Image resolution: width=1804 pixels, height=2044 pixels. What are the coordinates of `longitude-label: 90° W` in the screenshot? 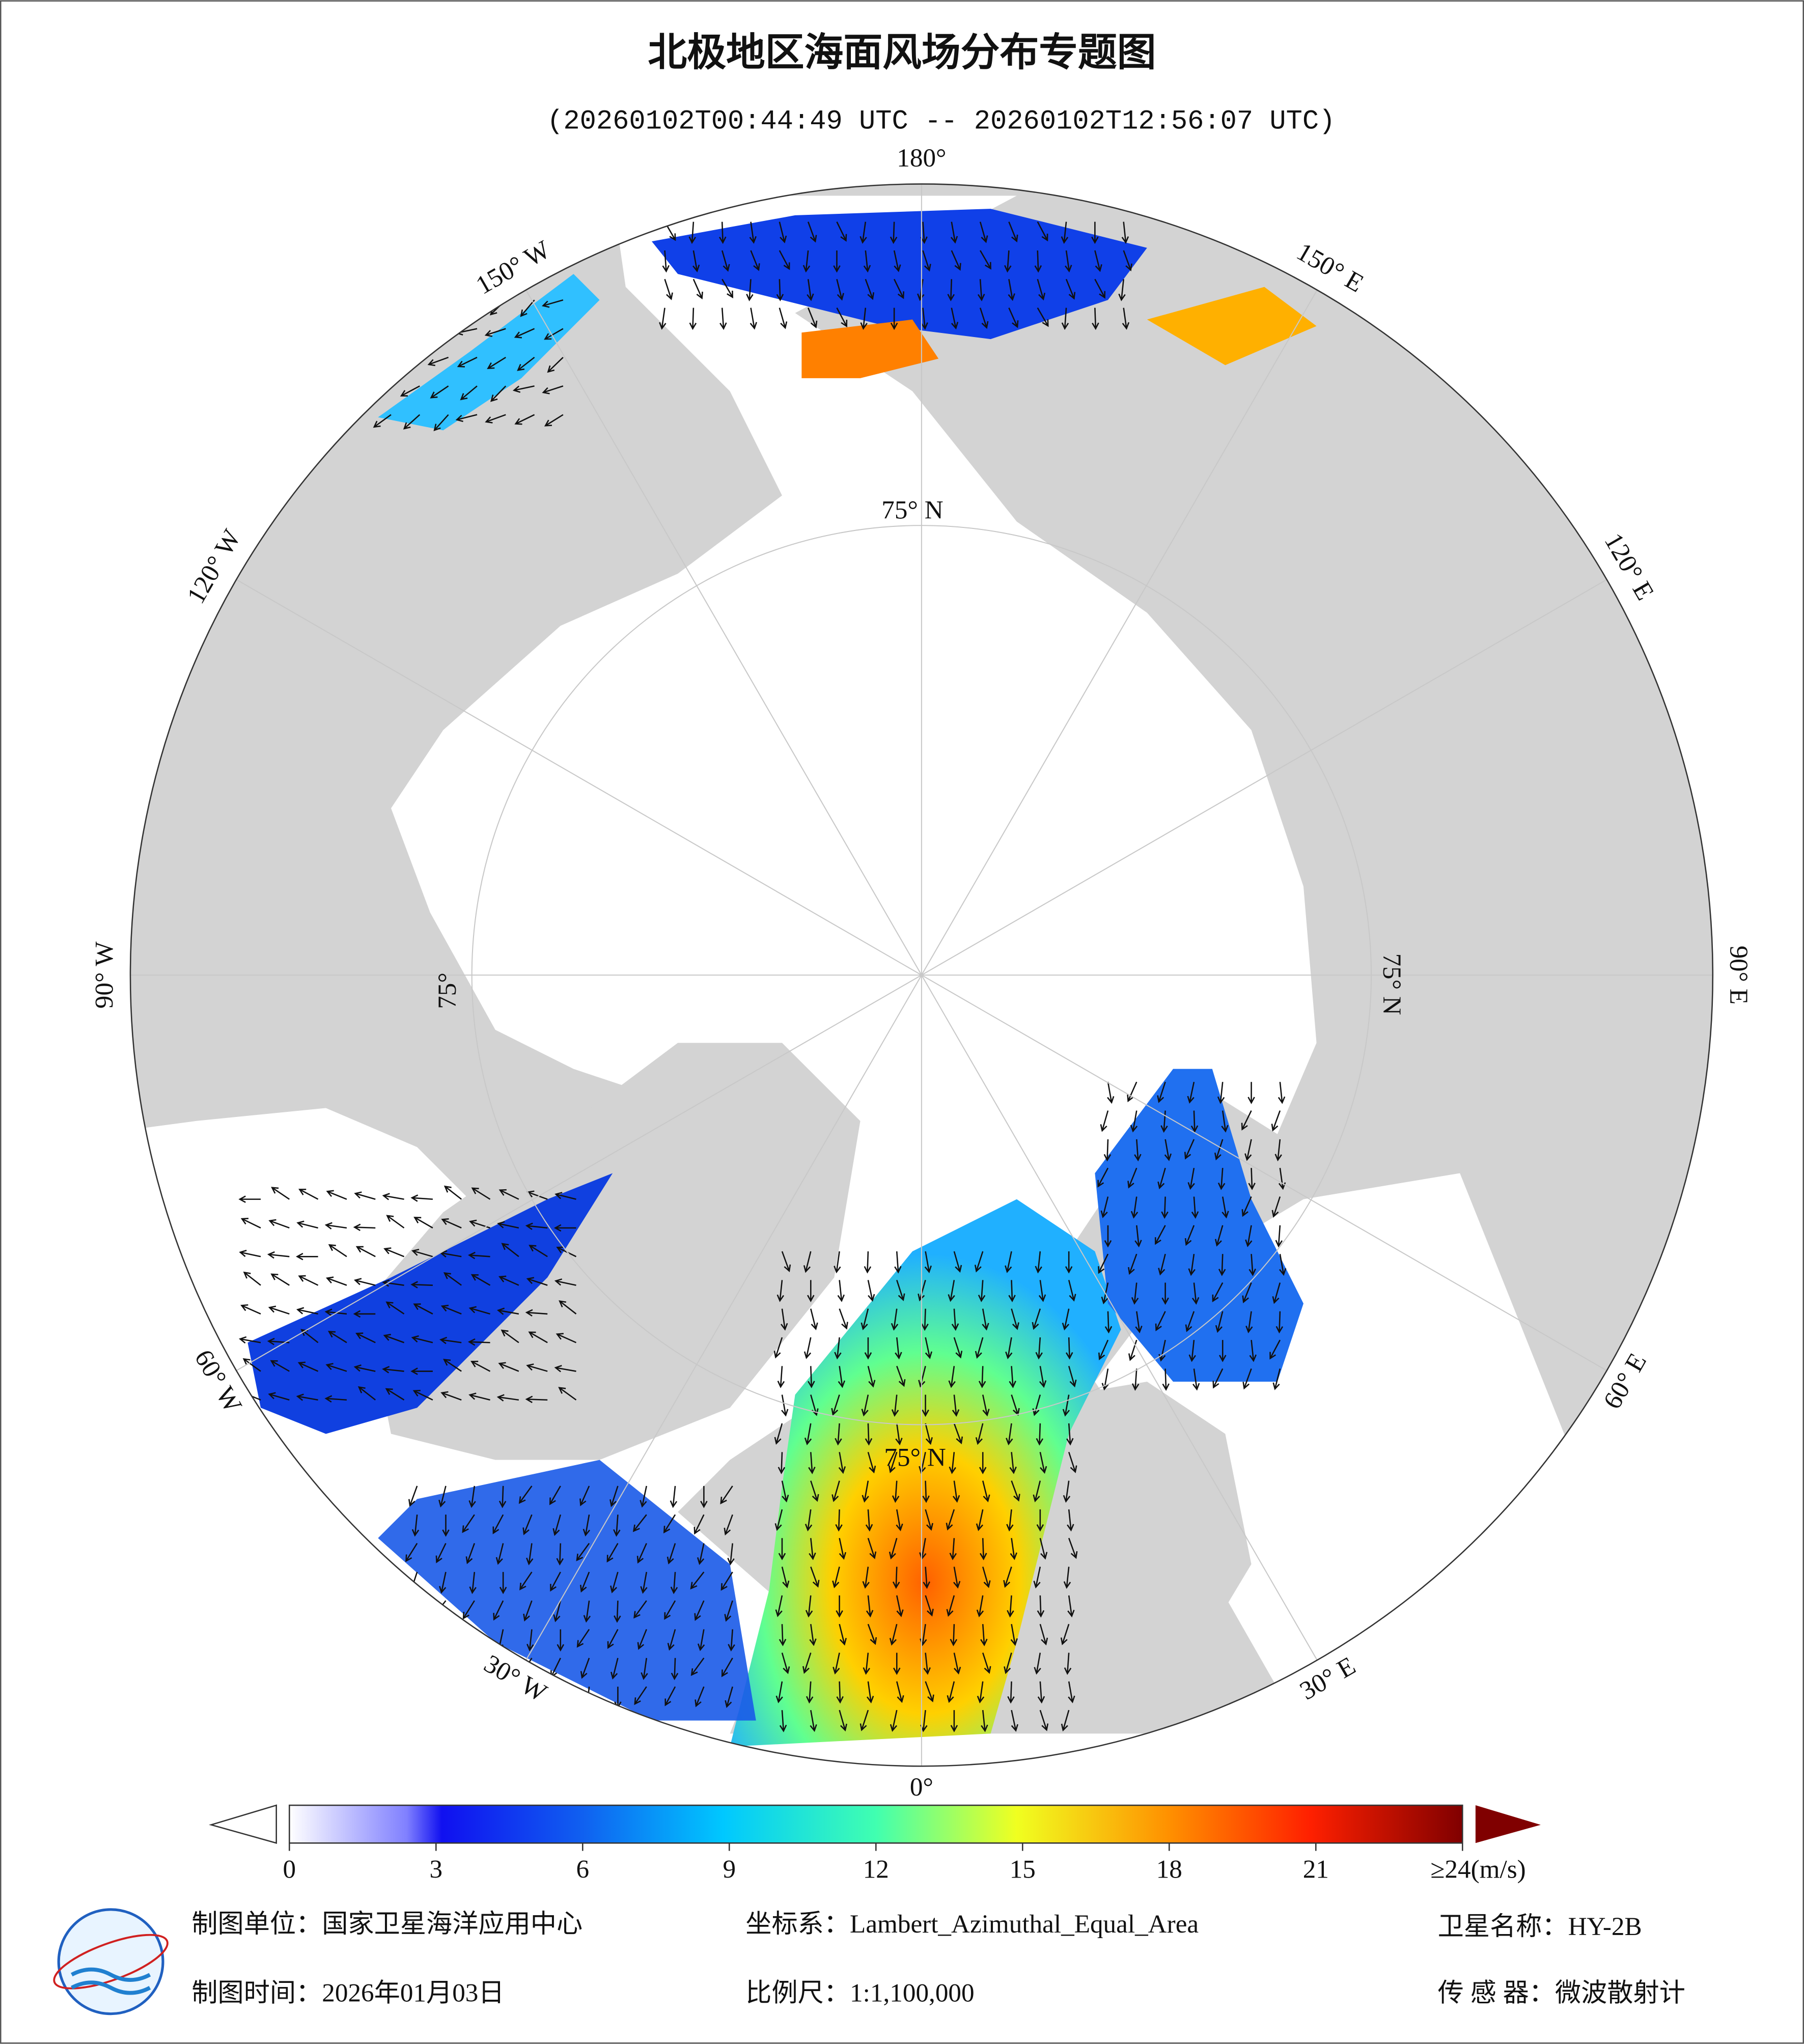 It's located at (104, 975).